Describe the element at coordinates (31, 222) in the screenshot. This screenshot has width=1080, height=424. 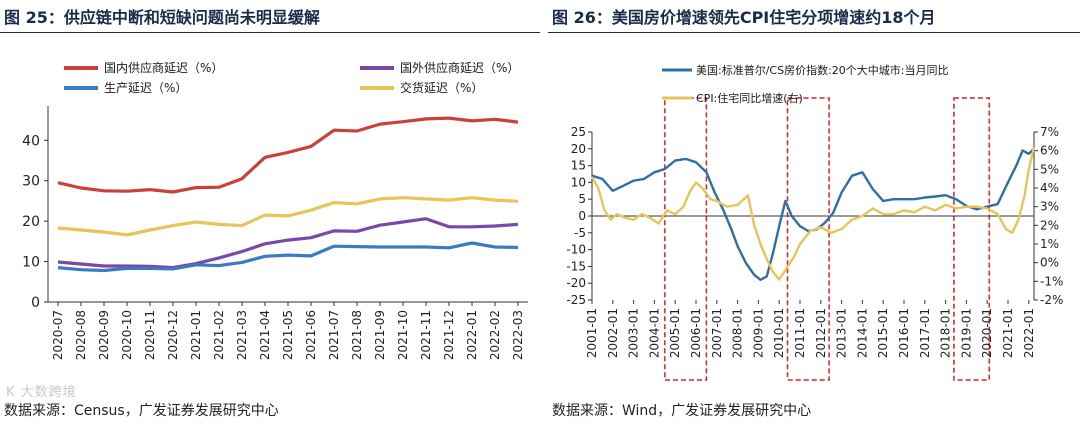
I see `y-tick-label: 20` at that location.